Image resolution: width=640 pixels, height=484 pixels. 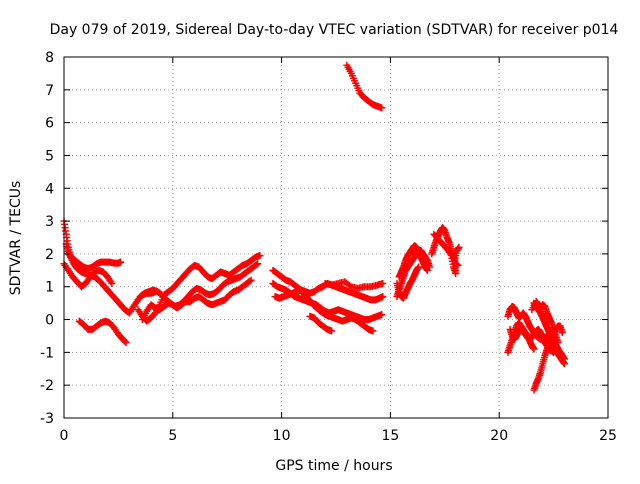 I want to click on y-tick-label: 0, so click(x=49, y=321).